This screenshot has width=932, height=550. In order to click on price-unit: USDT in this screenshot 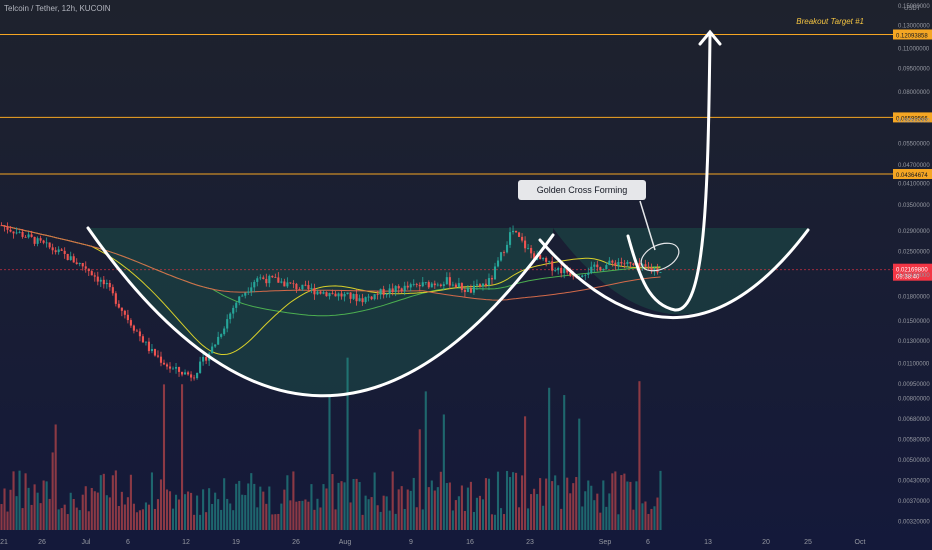, I will do `click(912, 9)`.